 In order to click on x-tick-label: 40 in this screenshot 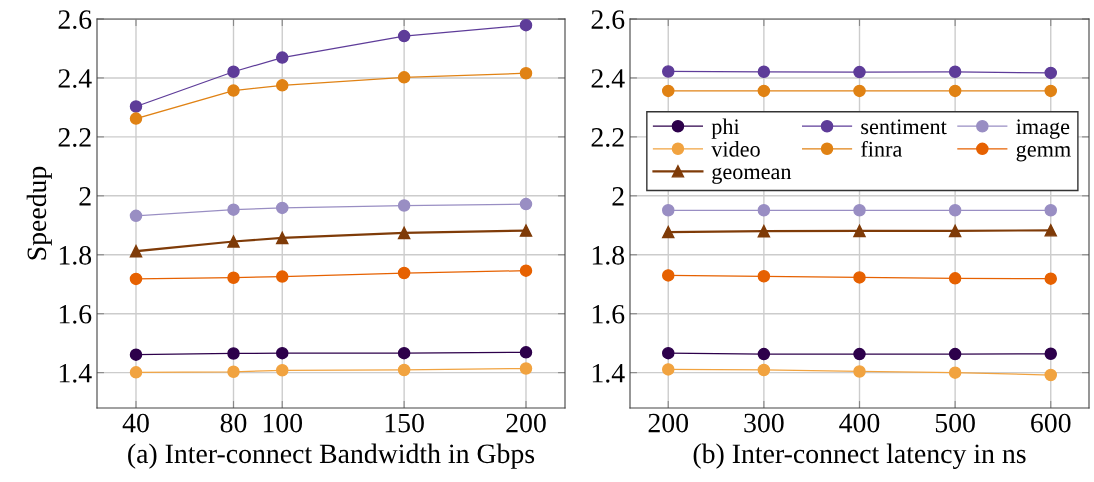, I will do `click(135, 423)`.